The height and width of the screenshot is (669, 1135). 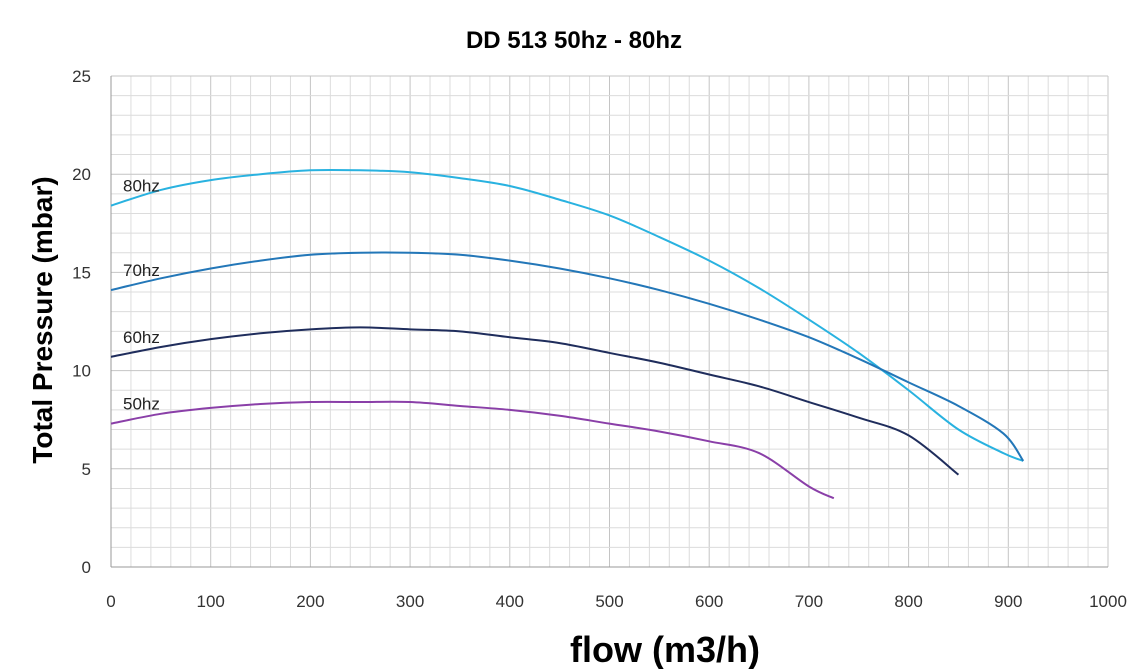 I want to click on y-tick-label: 20, so click(x=81, y=174).